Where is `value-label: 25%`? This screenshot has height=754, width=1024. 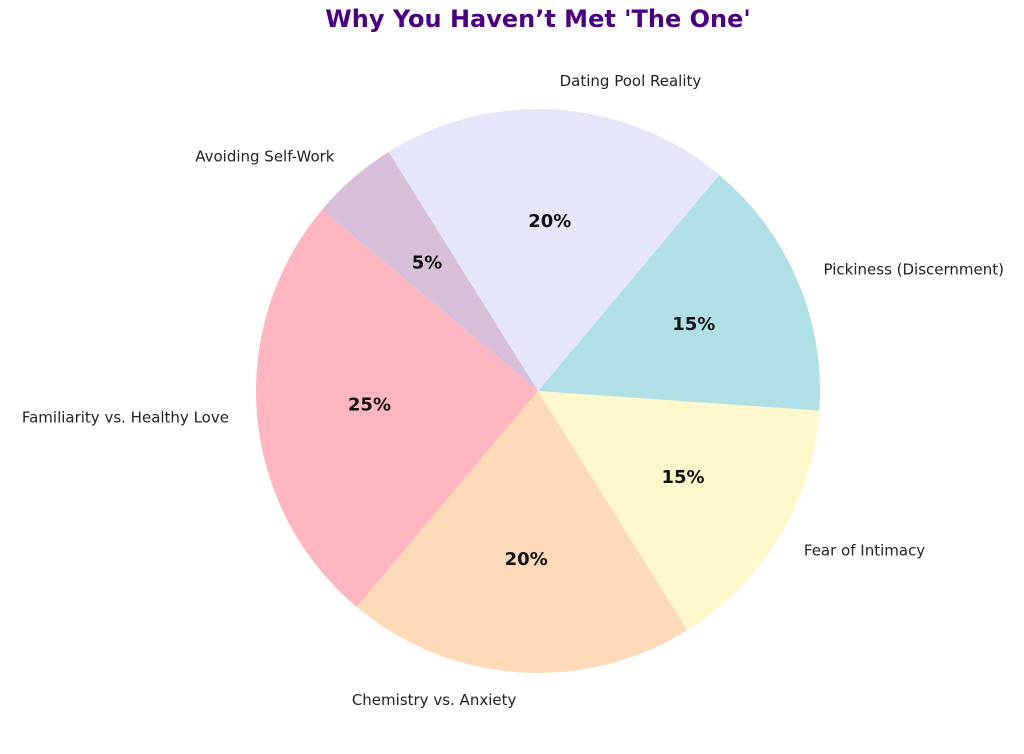
value-label: 25% is located at coordinates (369, 405).